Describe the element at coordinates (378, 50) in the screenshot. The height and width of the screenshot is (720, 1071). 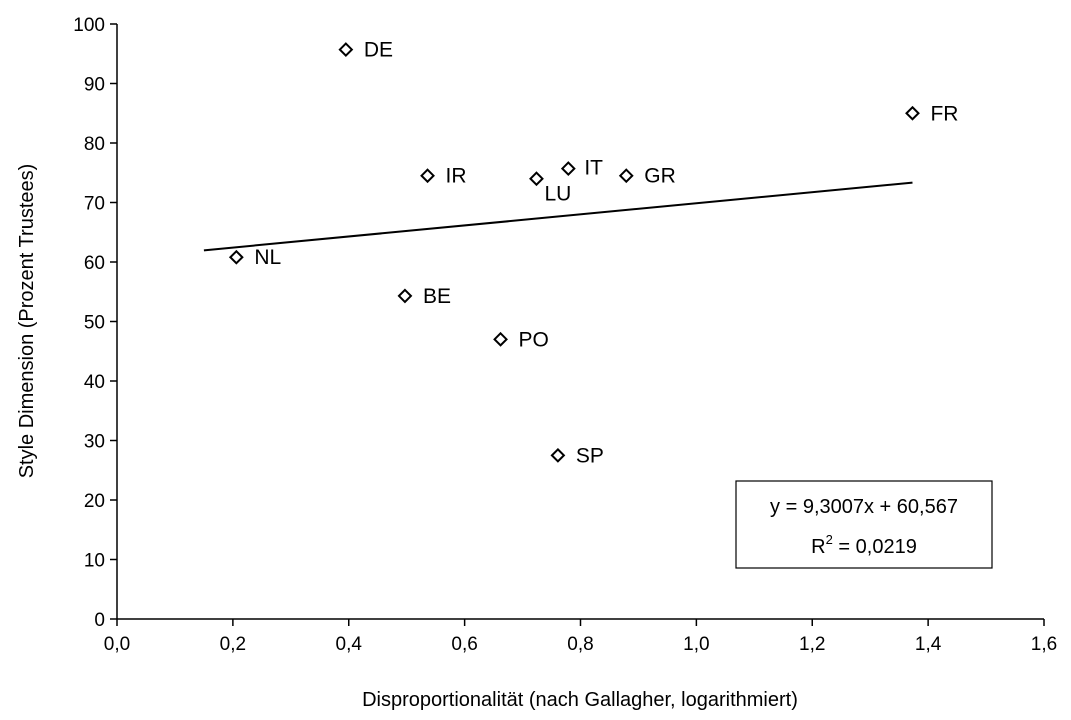
I see `point-label-de: DE` at that location.